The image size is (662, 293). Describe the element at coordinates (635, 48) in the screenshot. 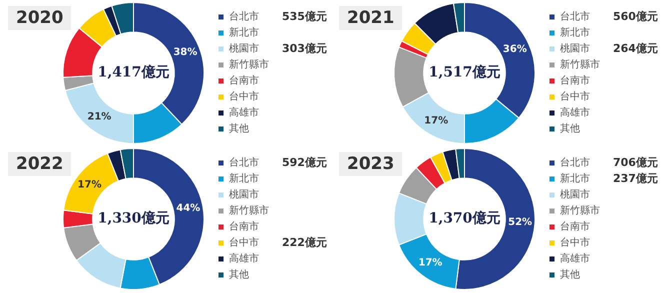

I see `text: 264億元` at that location.